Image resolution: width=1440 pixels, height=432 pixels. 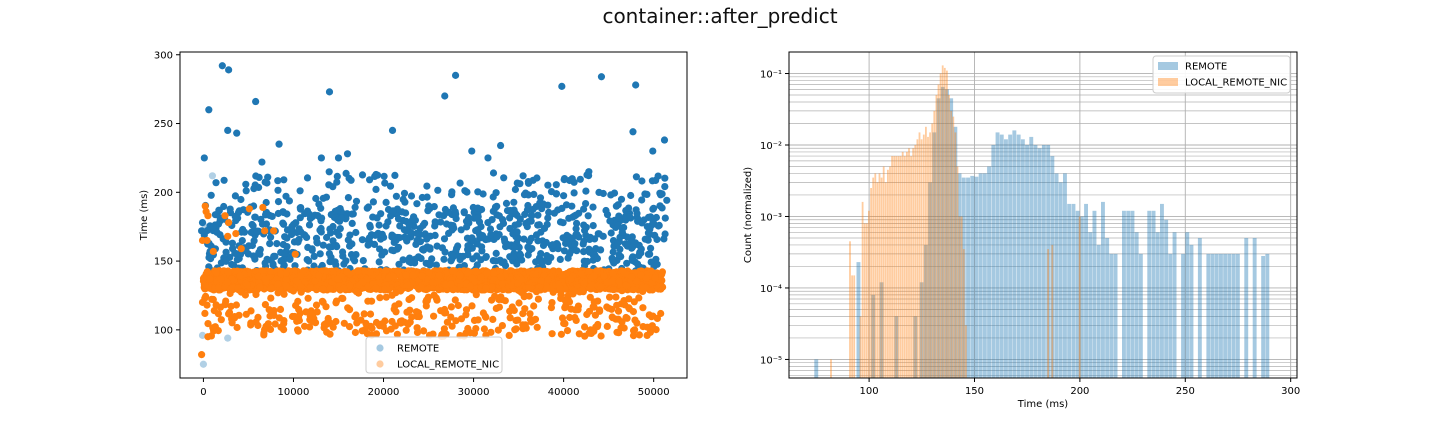 I want to click on legend-box, so click(x=1221, y=74).